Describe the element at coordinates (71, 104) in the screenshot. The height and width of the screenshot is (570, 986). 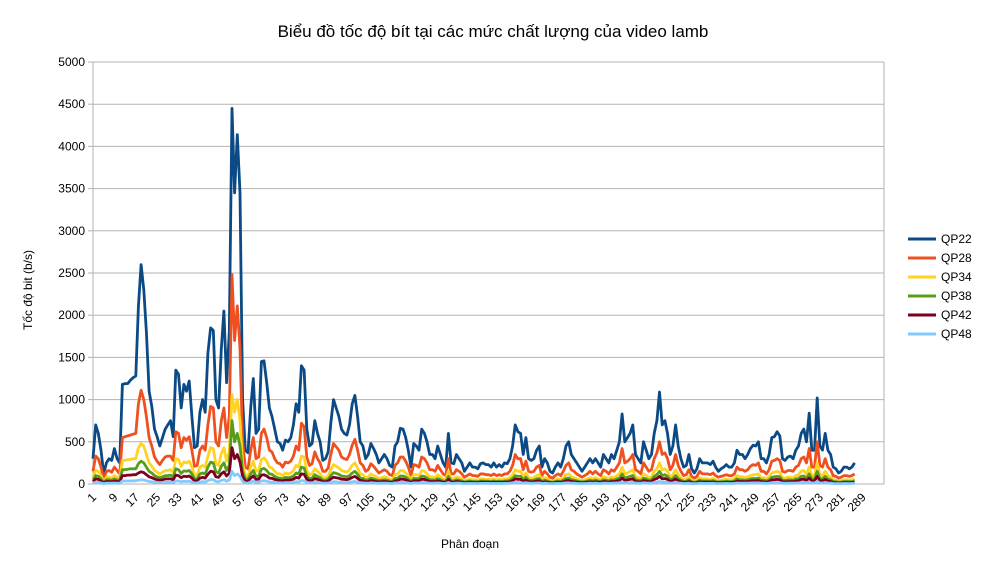
I see `y-tick-label: 4500` at that location.